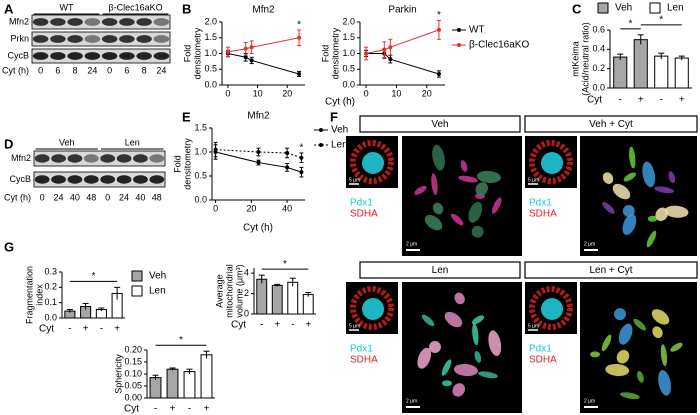  Describe the element at coordinates (133, 397) in the screenshot. I see `y-tick-label: 0.00` at that location.